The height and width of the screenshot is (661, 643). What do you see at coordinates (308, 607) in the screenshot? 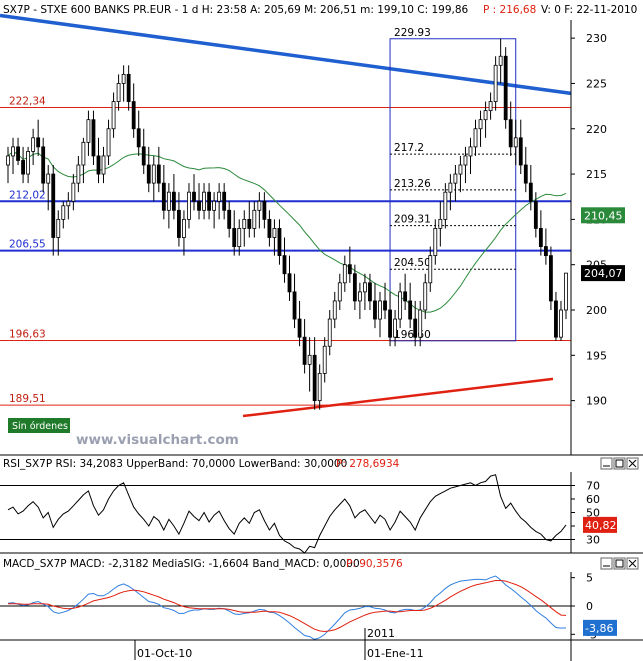
I see `macd-panel: 50-5-3,86` at bounding box center [308, 607].